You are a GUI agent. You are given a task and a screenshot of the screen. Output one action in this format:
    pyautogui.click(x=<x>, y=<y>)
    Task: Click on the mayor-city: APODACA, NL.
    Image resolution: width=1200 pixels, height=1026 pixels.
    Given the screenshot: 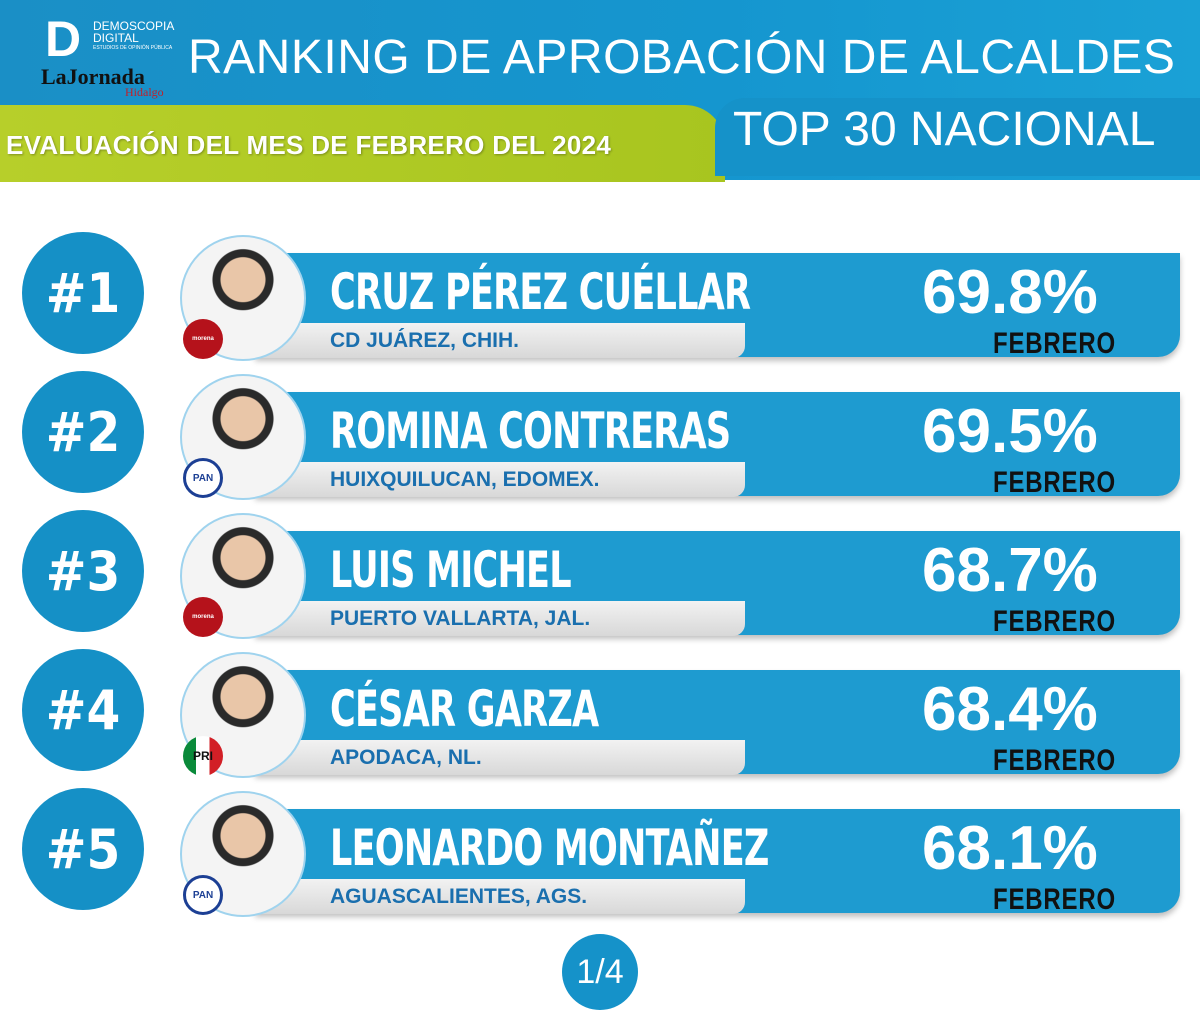 What is the action you would take?
    pyautogui.click(x=406, y=757)
    